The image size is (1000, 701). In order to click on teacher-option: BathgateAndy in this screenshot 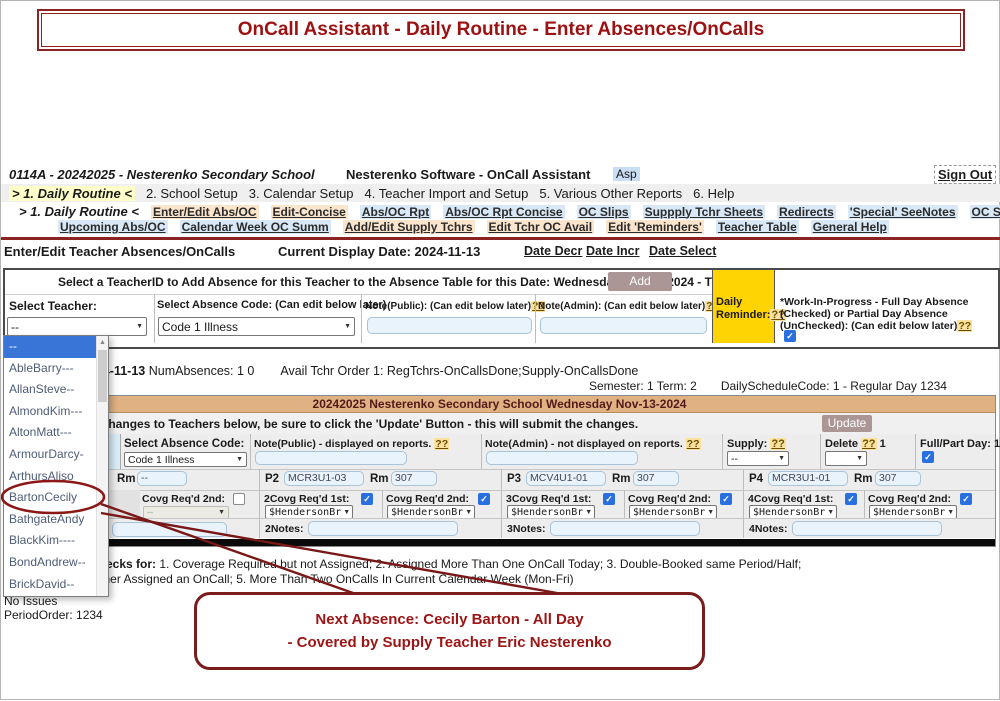, I will do `click(47, 518)`.